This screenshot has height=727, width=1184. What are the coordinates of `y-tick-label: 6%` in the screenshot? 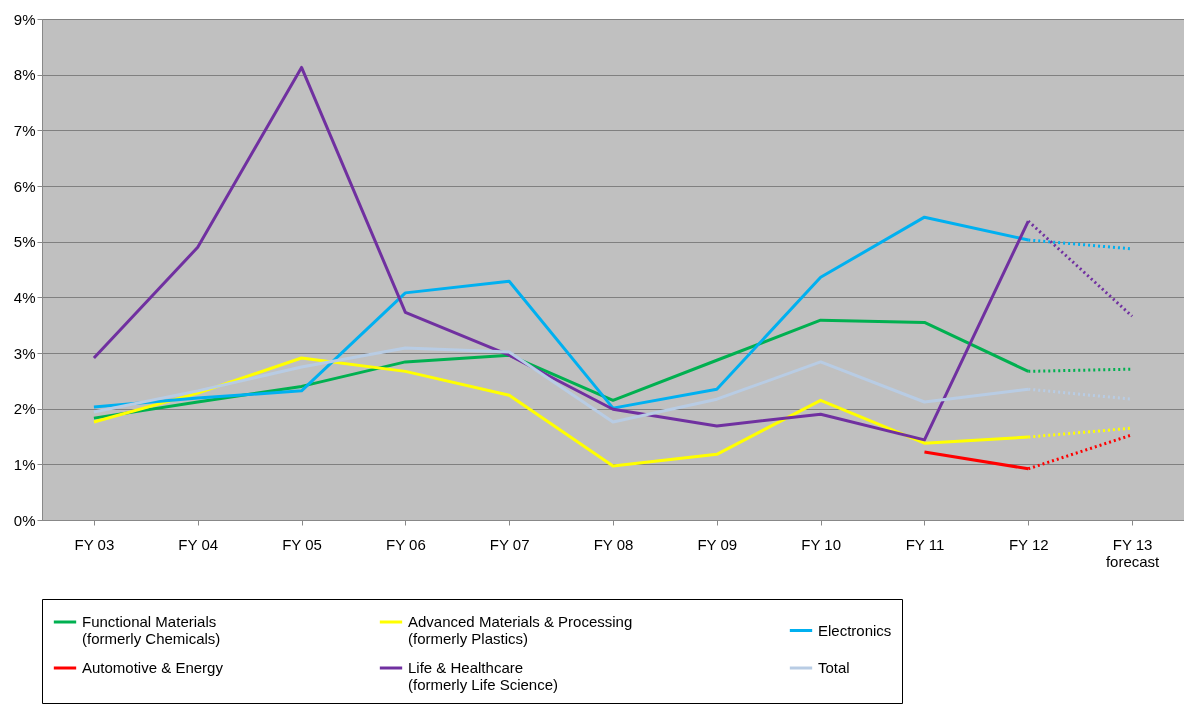 It's located at (24, 186).